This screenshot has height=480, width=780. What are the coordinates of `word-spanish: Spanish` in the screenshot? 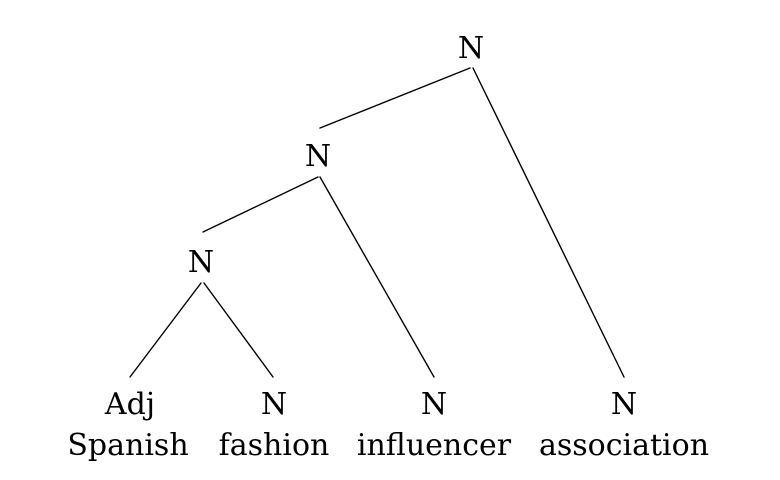 It's located at (127, 445).